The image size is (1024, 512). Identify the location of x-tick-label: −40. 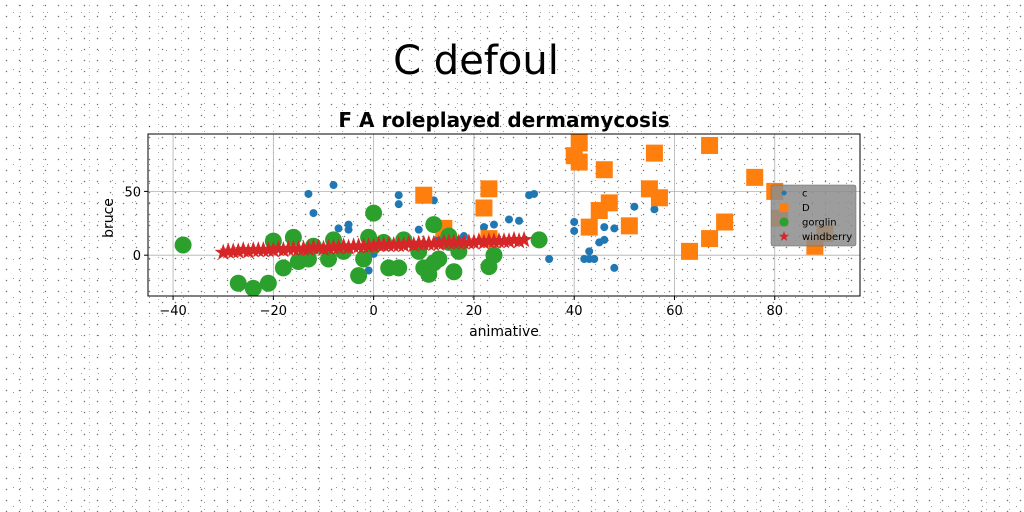
(172, 311).